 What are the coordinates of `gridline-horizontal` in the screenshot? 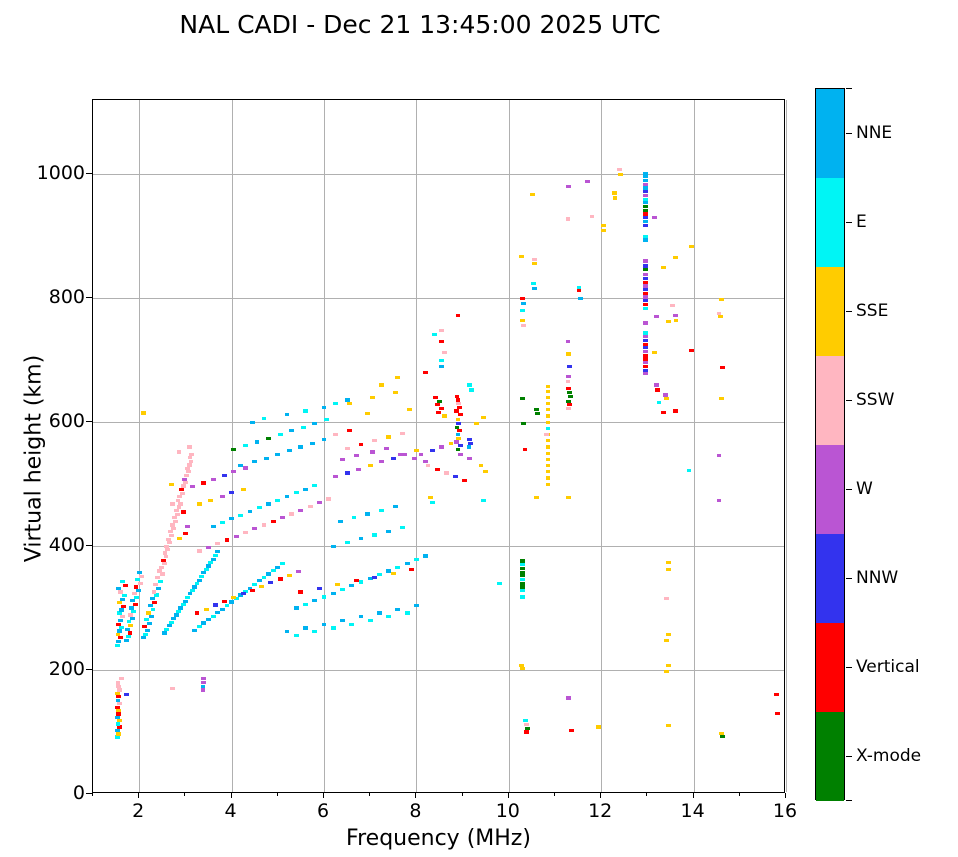 It's located at (438, 671).